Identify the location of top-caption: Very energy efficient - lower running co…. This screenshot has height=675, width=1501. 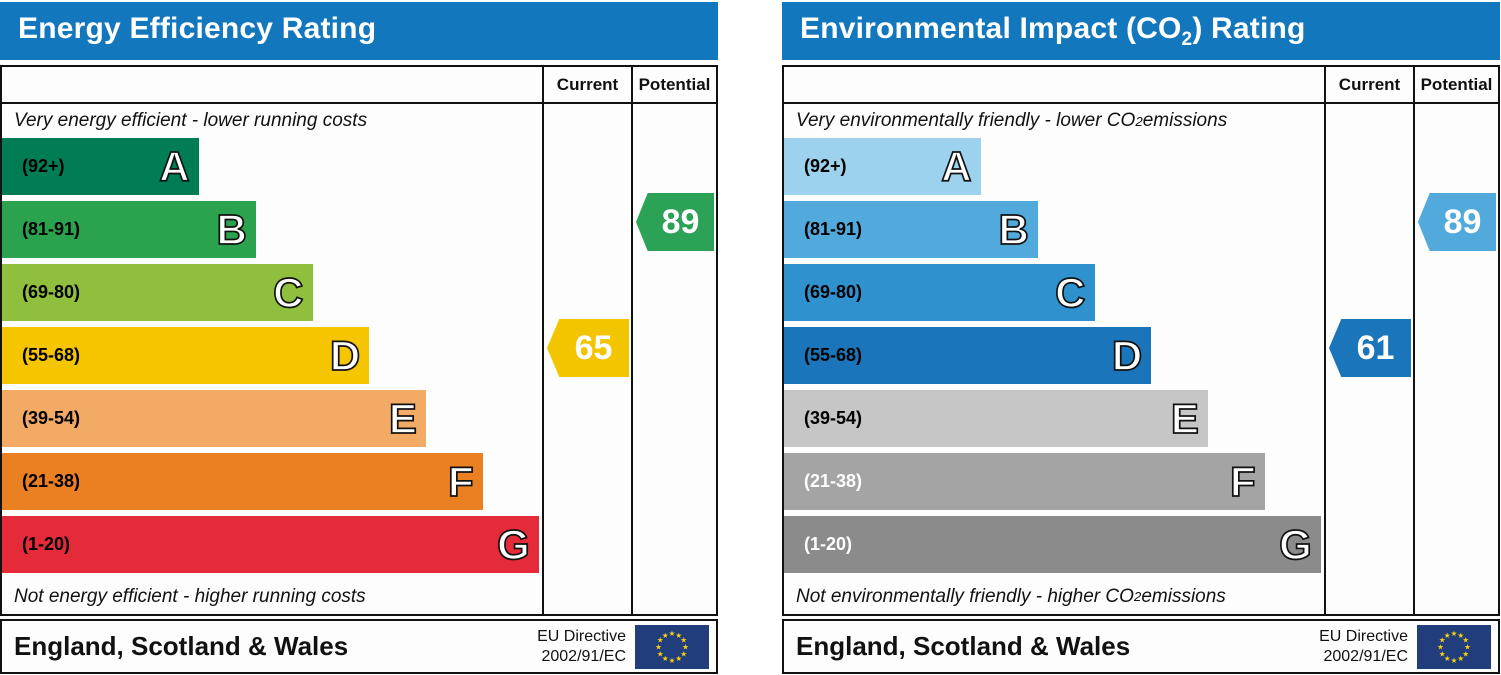
(272, 121).